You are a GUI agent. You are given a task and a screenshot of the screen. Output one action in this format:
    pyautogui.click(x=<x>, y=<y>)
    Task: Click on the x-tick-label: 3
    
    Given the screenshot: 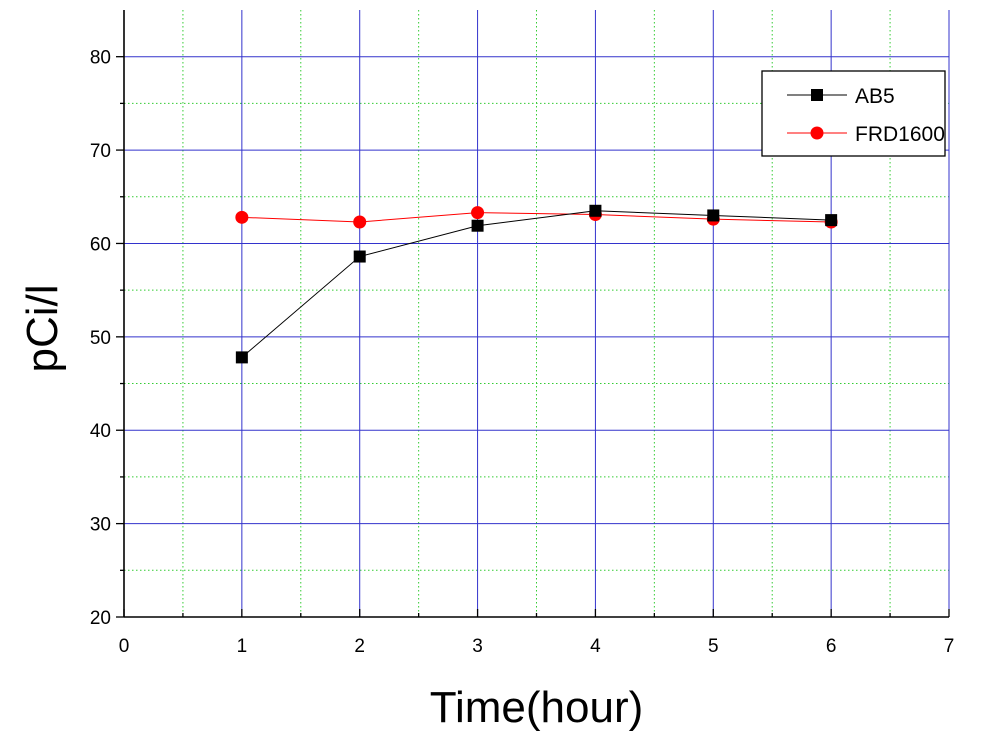 What is the action you would take?
    pyautogui.click(x=477, y=646)
    